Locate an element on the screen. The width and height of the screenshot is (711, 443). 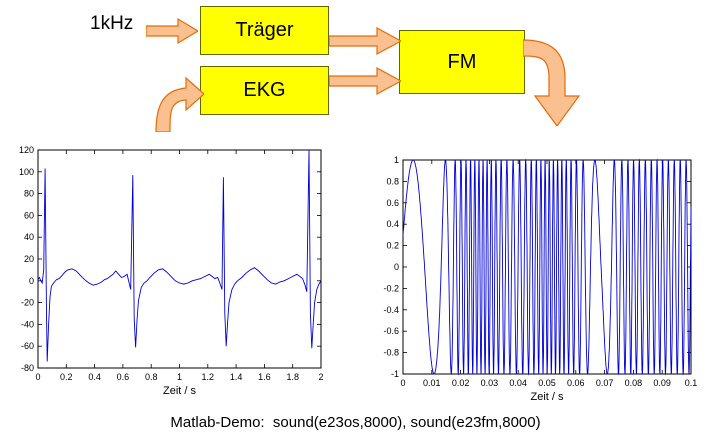
svg-text: 0.09 is located at coordinates (662, 383).